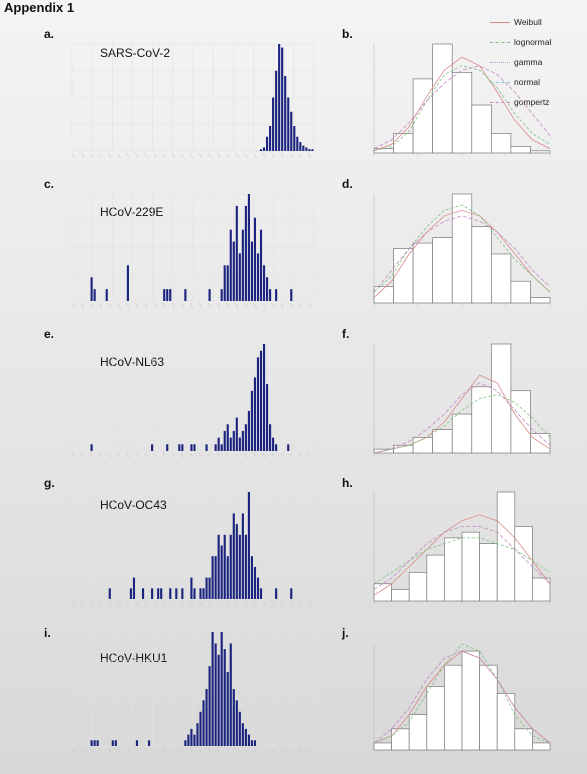  I want to click on bar-chart-c, so click(193, 251).